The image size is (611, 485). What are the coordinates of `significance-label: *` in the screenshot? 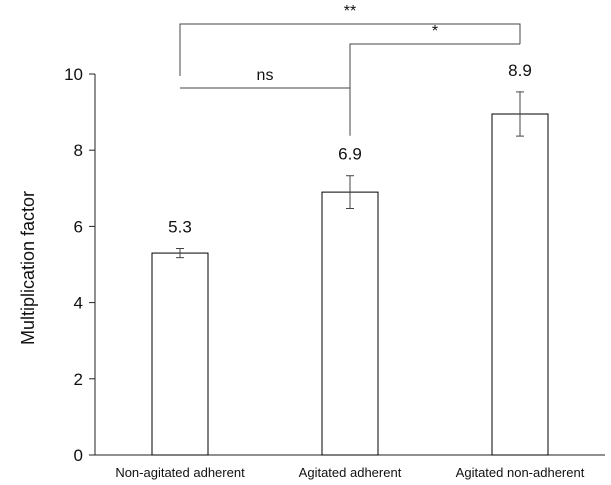 It's located at (435, 31).